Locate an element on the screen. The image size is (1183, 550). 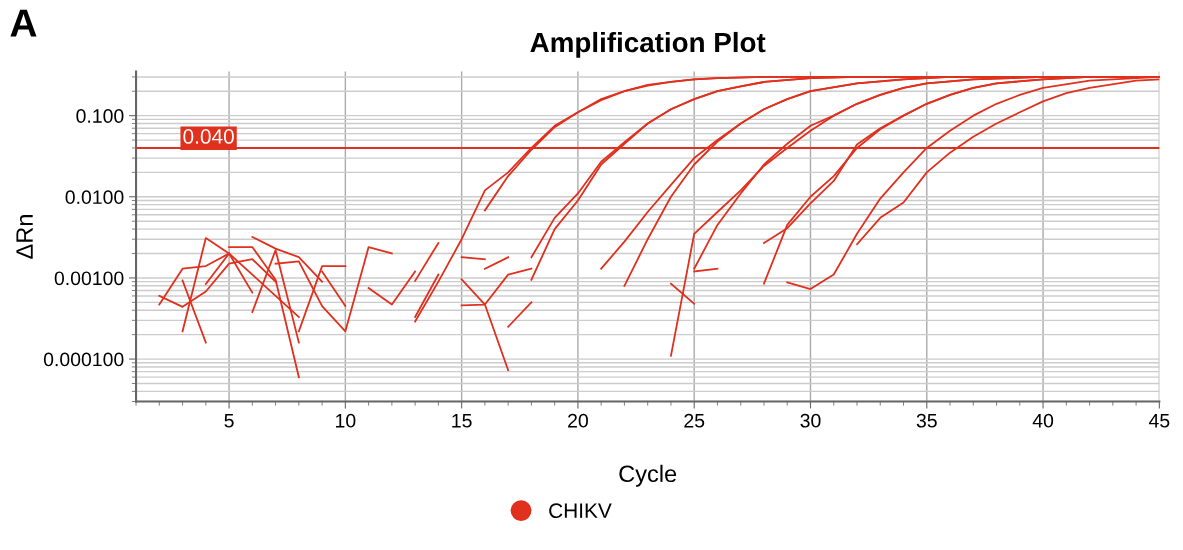
x-tick-label: 15 is located at coordinates (462, 421).